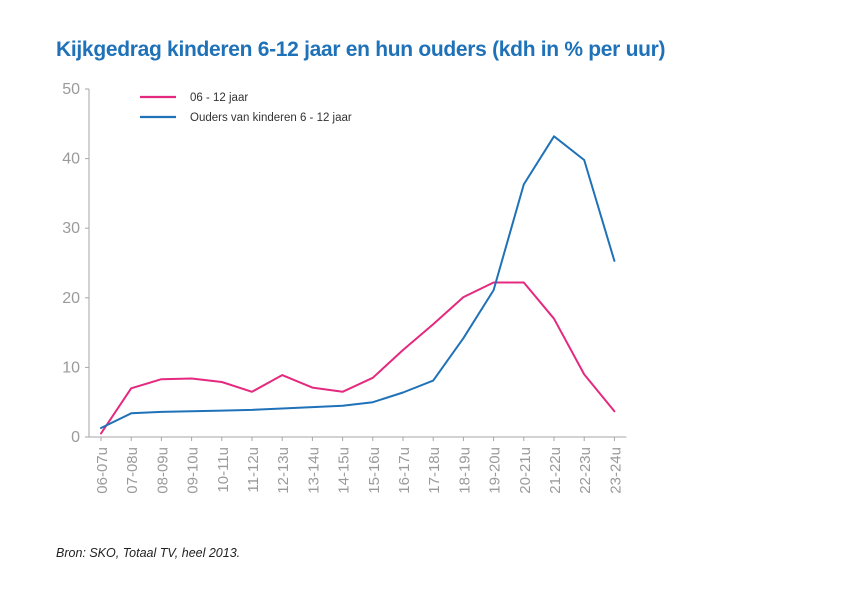 The width and height of the screenshot is (864, 598). I want to click on x-tick-label: 21-22u, so click(555, 470).